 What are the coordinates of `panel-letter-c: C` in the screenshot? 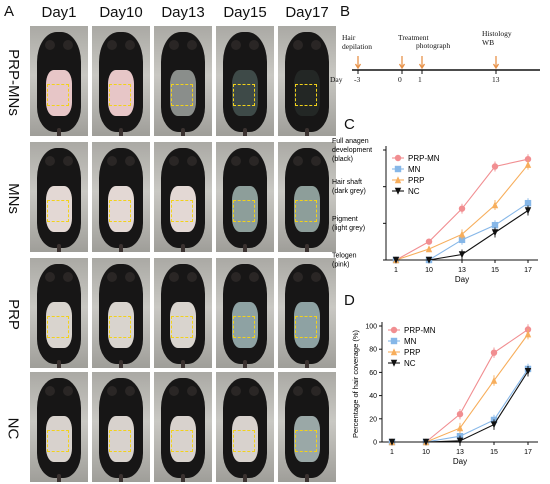 It's located at (349, 124).